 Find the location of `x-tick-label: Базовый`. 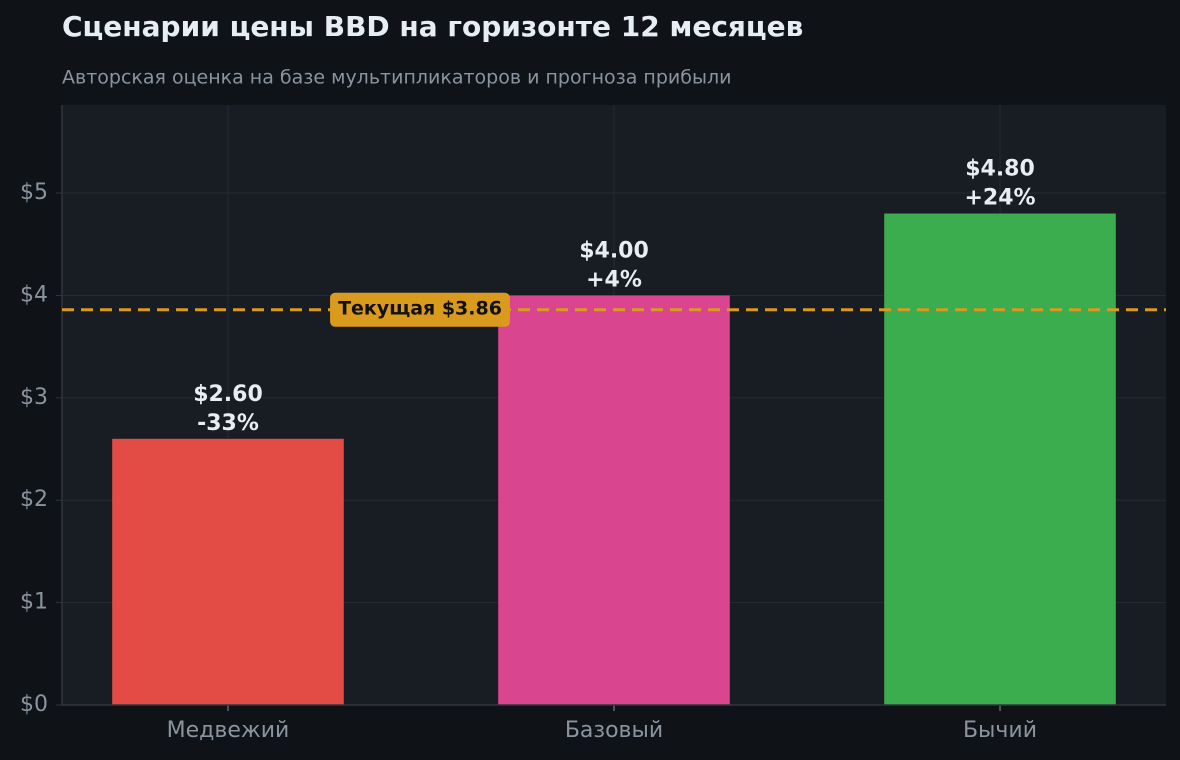

x-tick-label: Базовый is located at coordinates (614, 730).